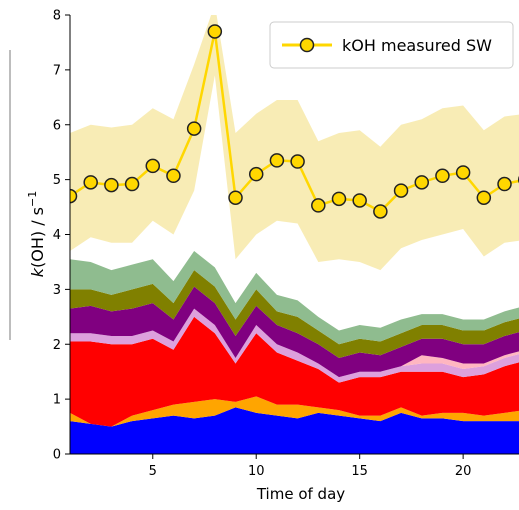 The image size is (519, 510). What do you see at coordinates (37, 237) in the screenshot?
I see `y-axis-title-main: (OH) / s` at bounding box center [37, 237].